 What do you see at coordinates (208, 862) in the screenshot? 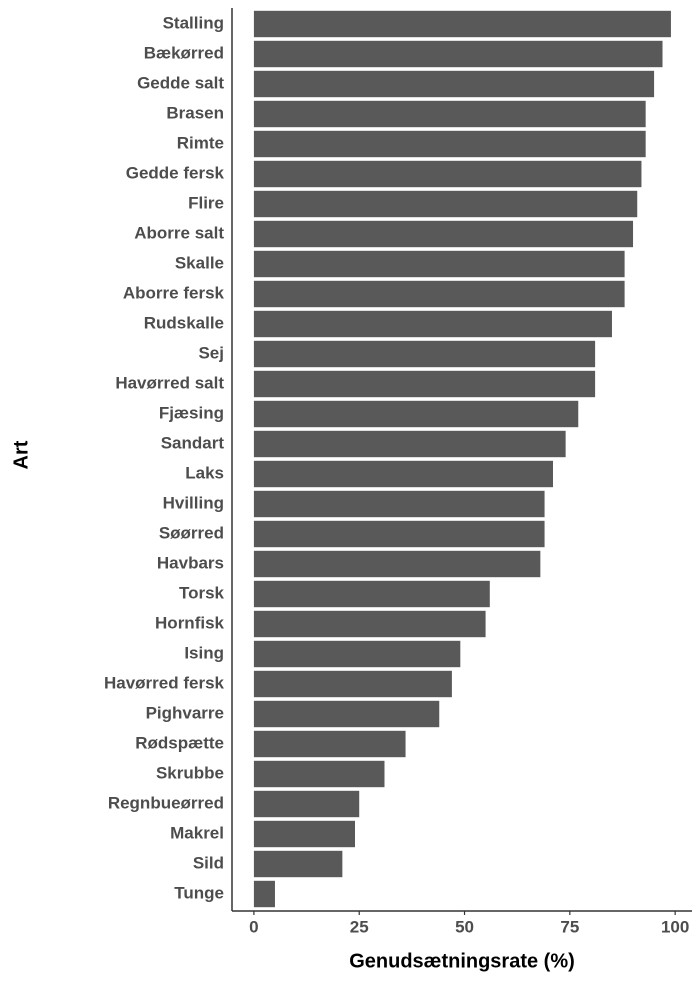
I see `y-tick-label: Sild` at bounding box center [208, 862].